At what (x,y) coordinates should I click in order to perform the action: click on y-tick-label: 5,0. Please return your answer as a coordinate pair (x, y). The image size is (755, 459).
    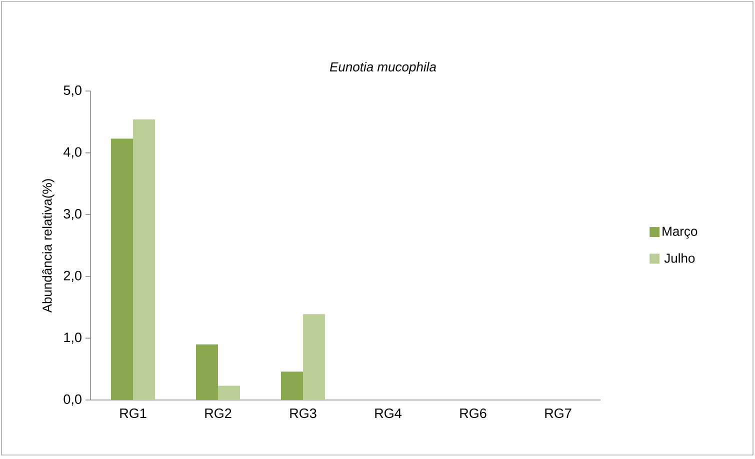
    Looking at the image, I should click on (73, 91).